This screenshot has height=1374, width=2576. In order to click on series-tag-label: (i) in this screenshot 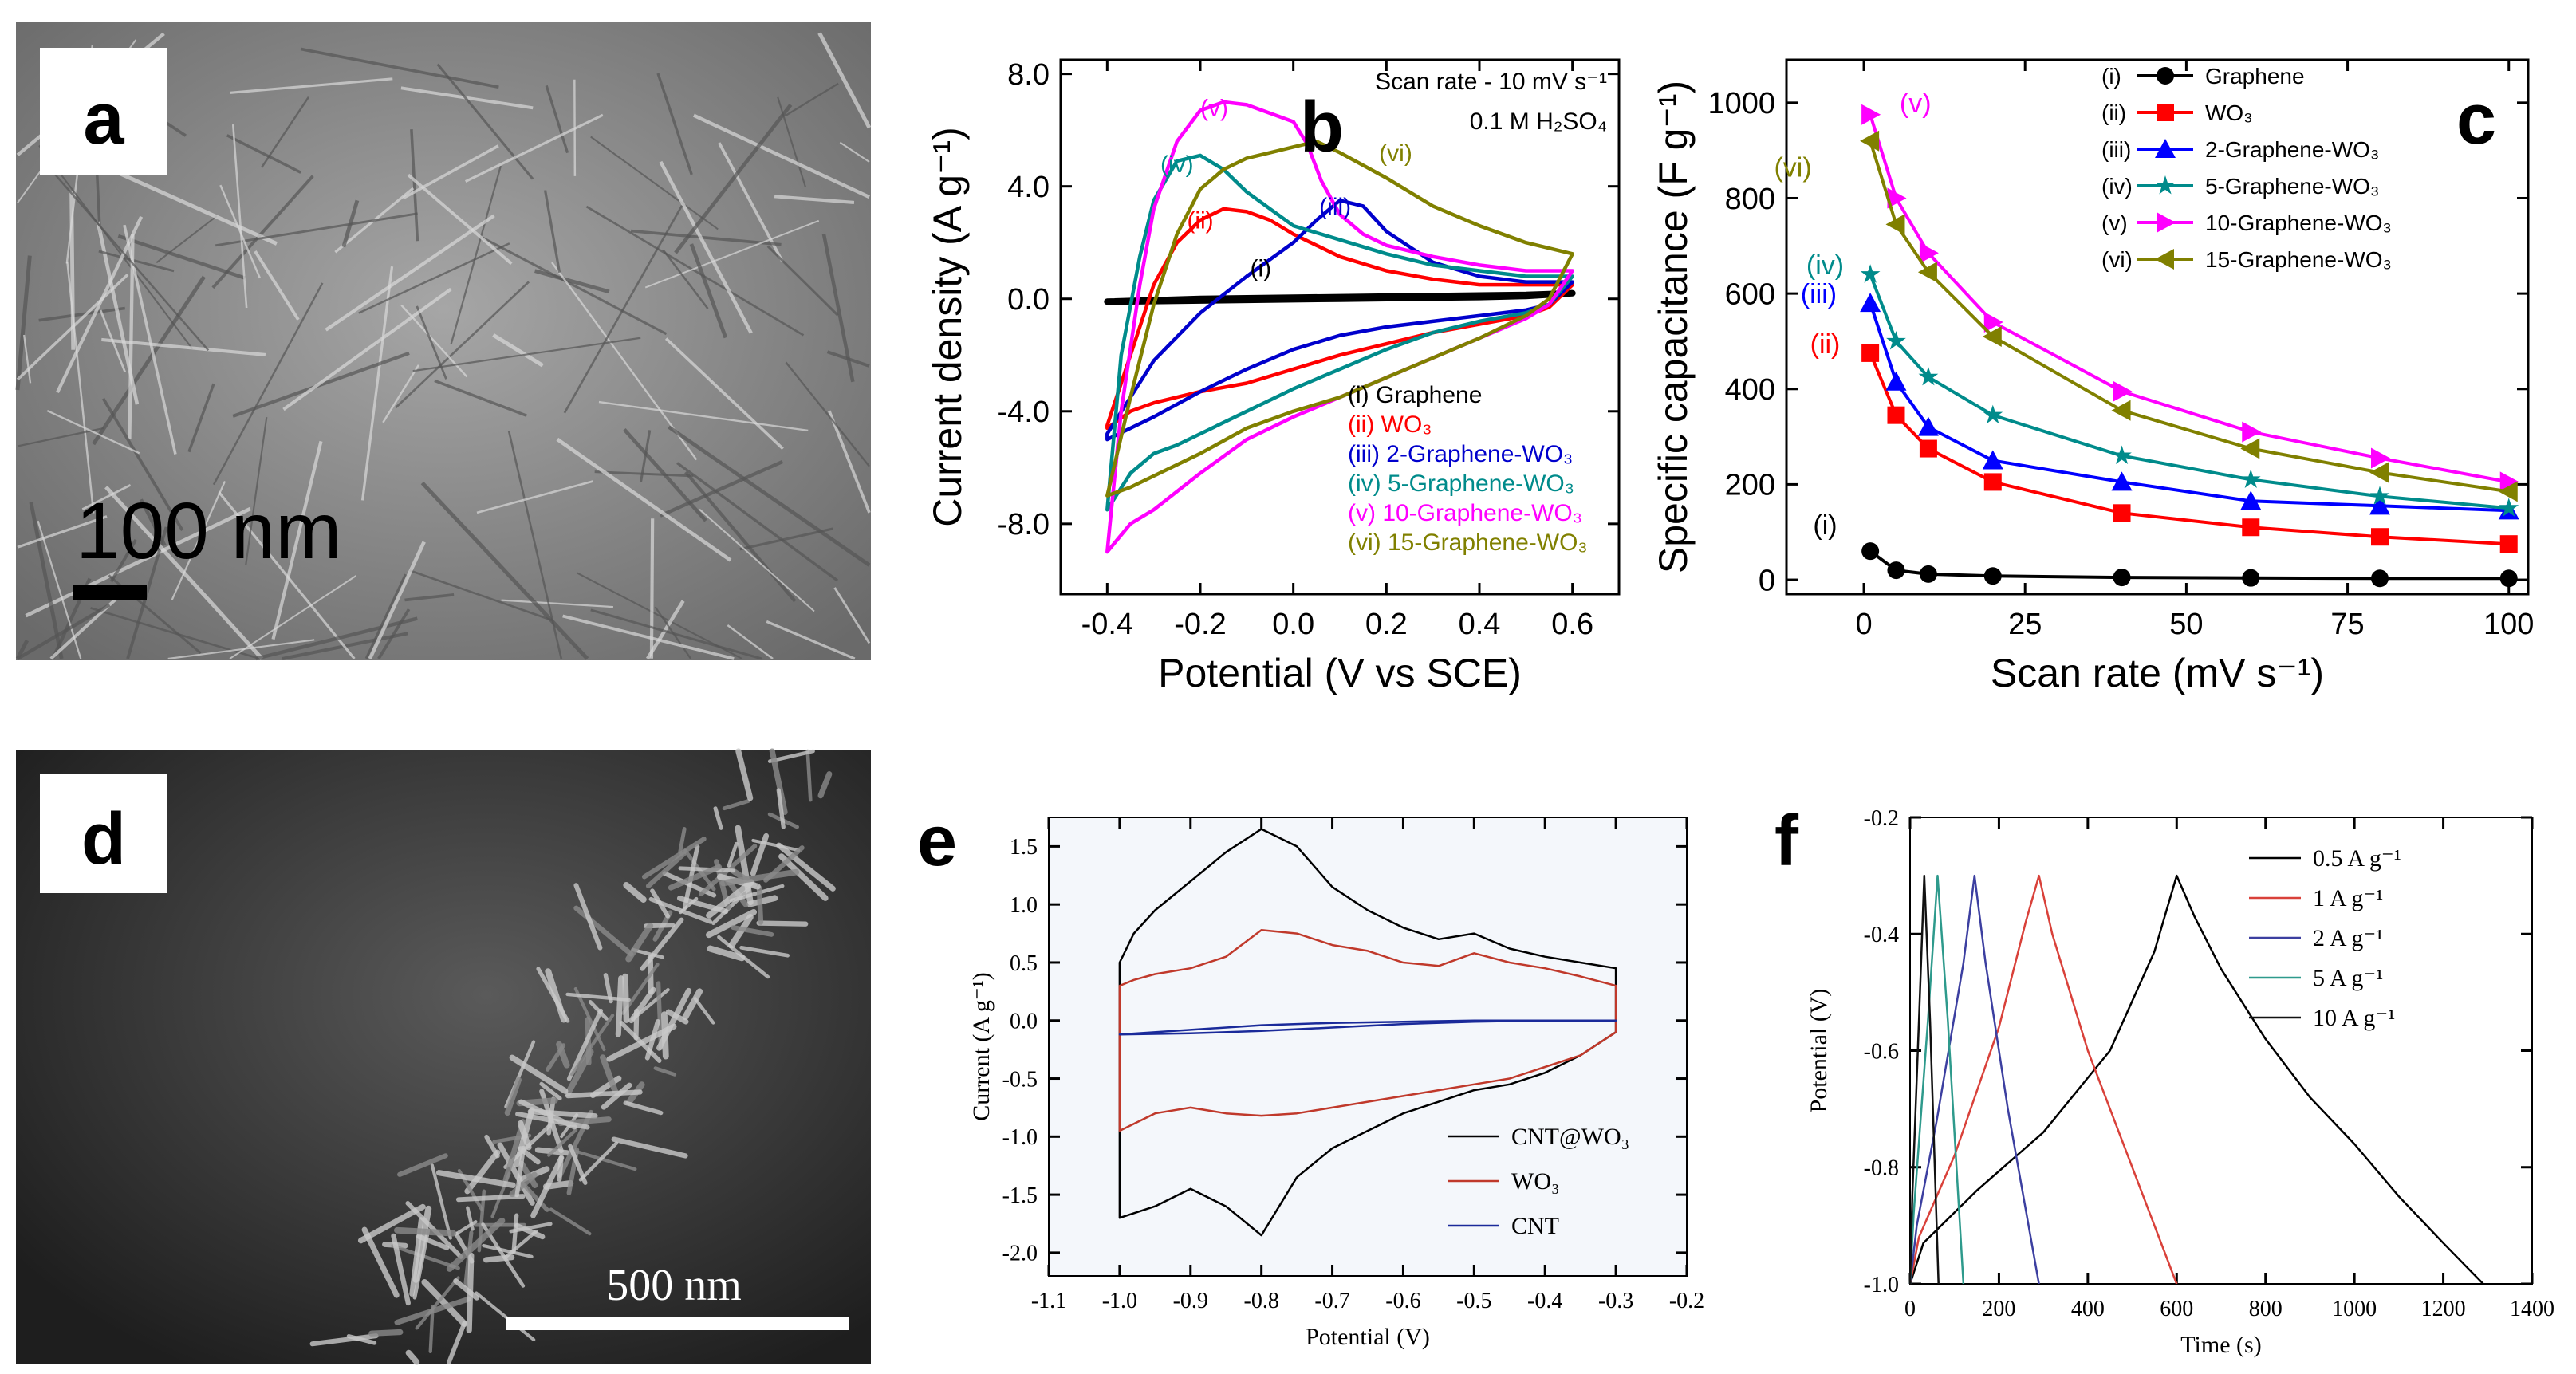, I will do `click(1261, 269)`.